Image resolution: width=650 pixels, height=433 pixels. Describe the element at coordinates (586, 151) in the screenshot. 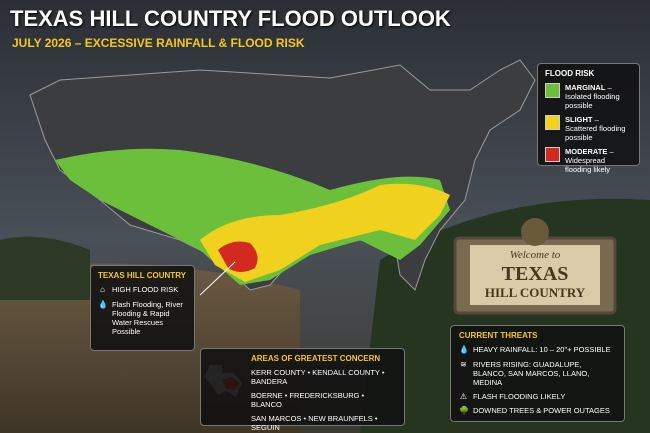

I see `legend-level: MODERATE` at that location.